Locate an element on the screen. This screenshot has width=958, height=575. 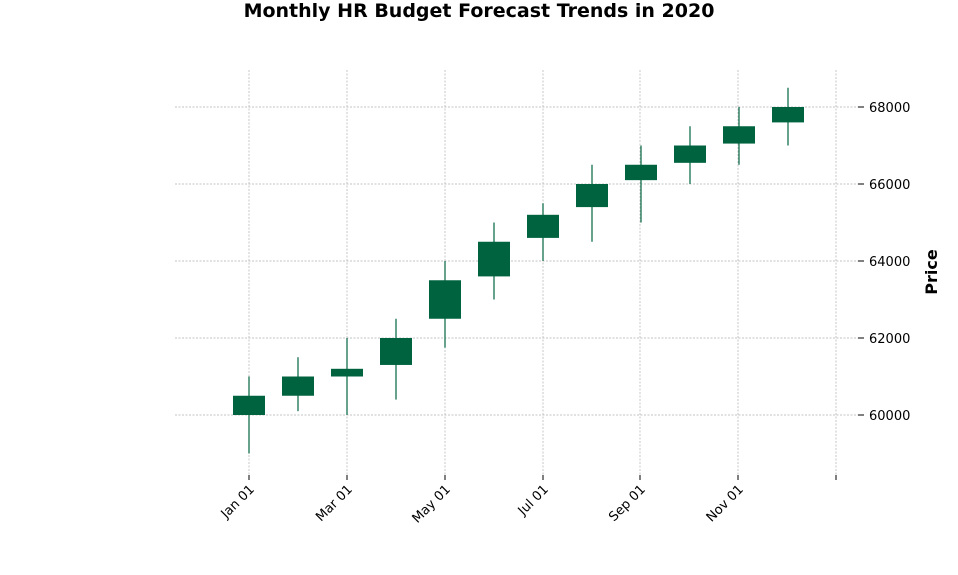
x-tick-label: Jan 01 is located at coordinates (238, 502).